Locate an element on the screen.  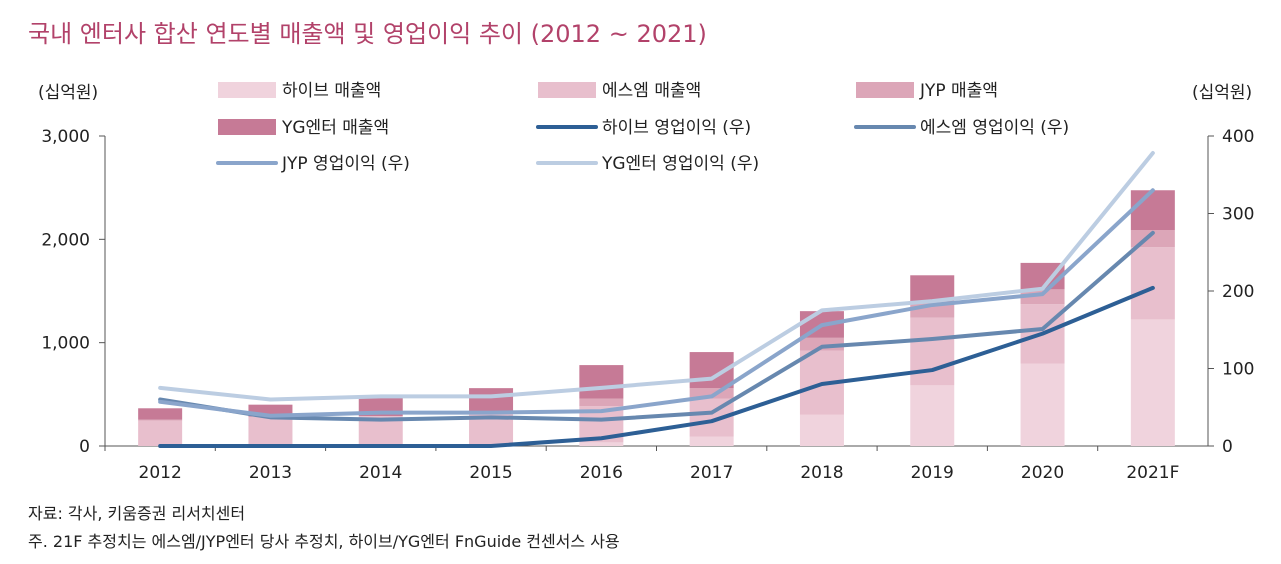
x-tick-label: 2016 is located at coordinates (601, 473).